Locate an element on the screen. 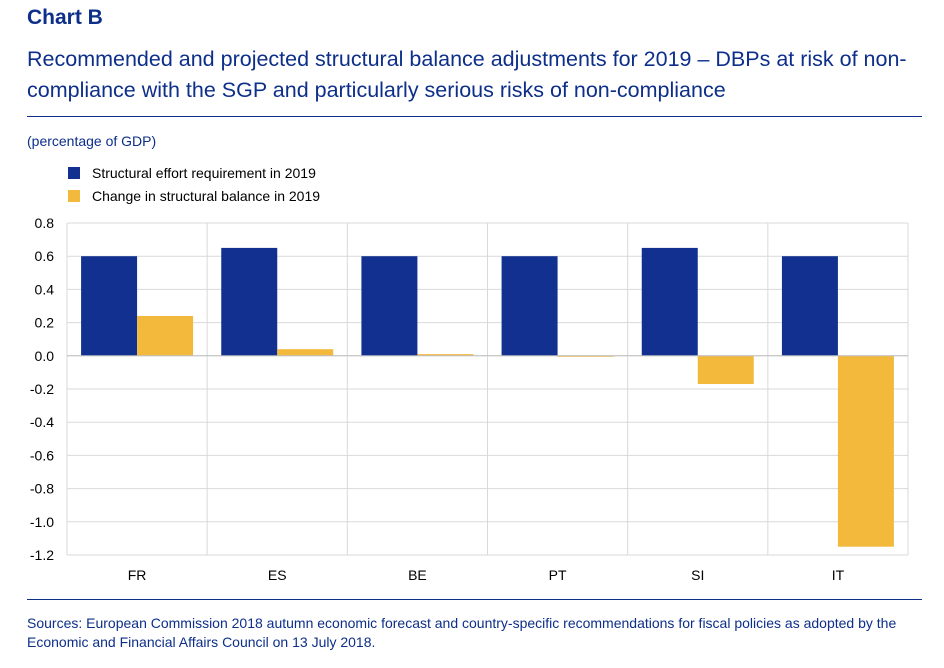 This screenshot has width=944, height=668. legend-item-effort: Structural effort requirement in 2019 is located at coordinates (194, 172).